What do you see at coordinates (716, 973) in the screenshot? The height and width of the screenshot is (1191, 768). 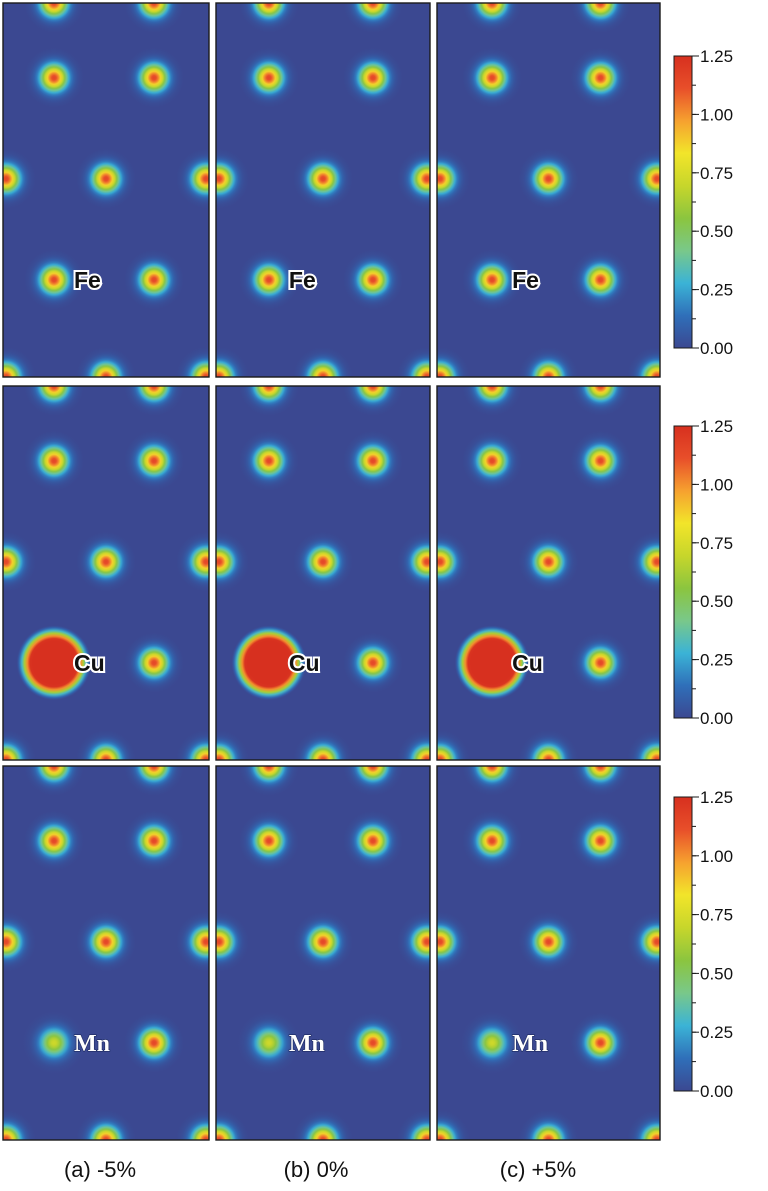 I see `colorbar-tick-label: 0.50` at bounding box center [716, 973].